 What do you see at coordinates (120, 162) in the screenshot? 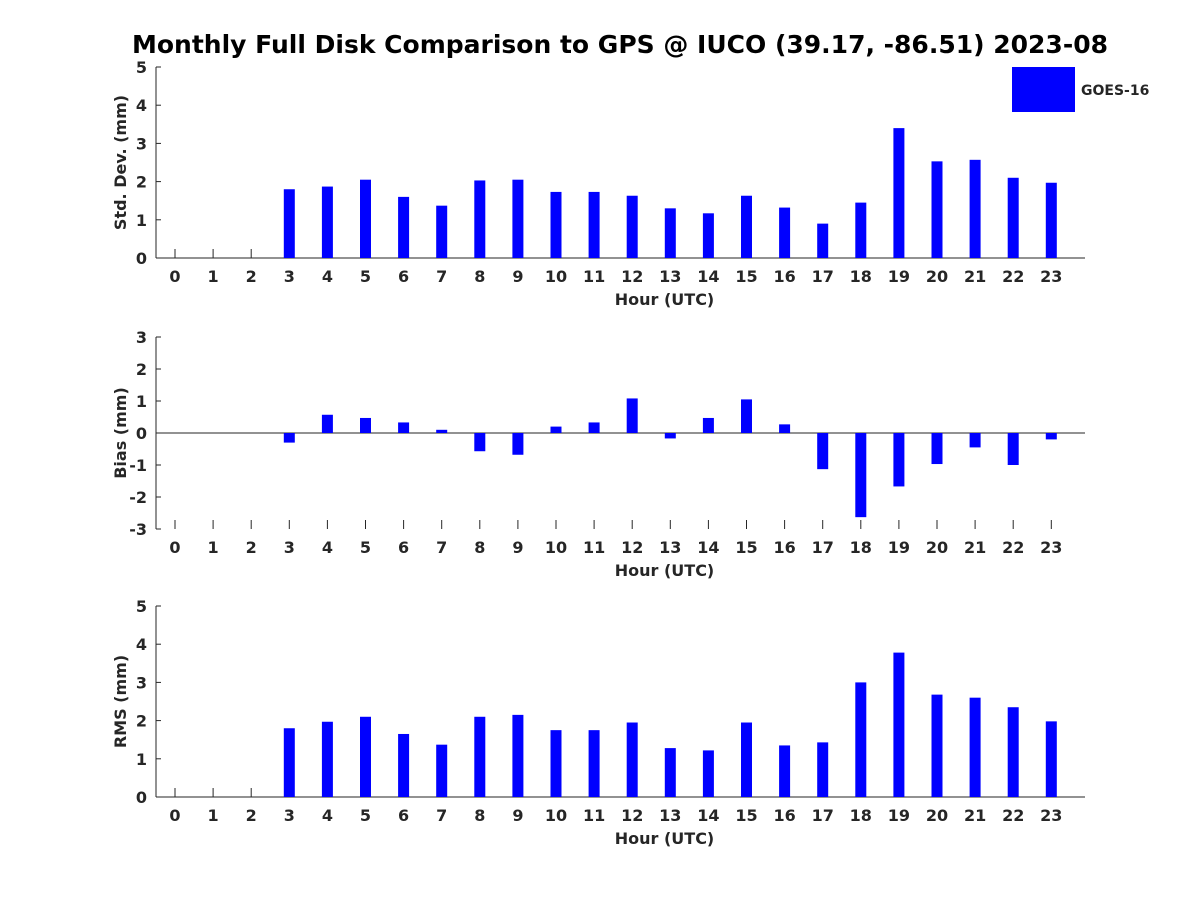
I see `y-axis-label: Std. Dev. (mm)` at bounding box center [120, 162].